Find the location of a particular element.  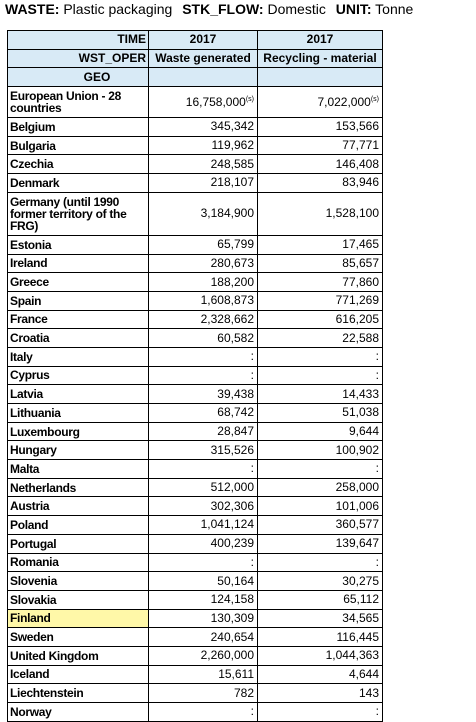

table-row: Estonia 65,799 17,465 is located at coordinates (195, 244).